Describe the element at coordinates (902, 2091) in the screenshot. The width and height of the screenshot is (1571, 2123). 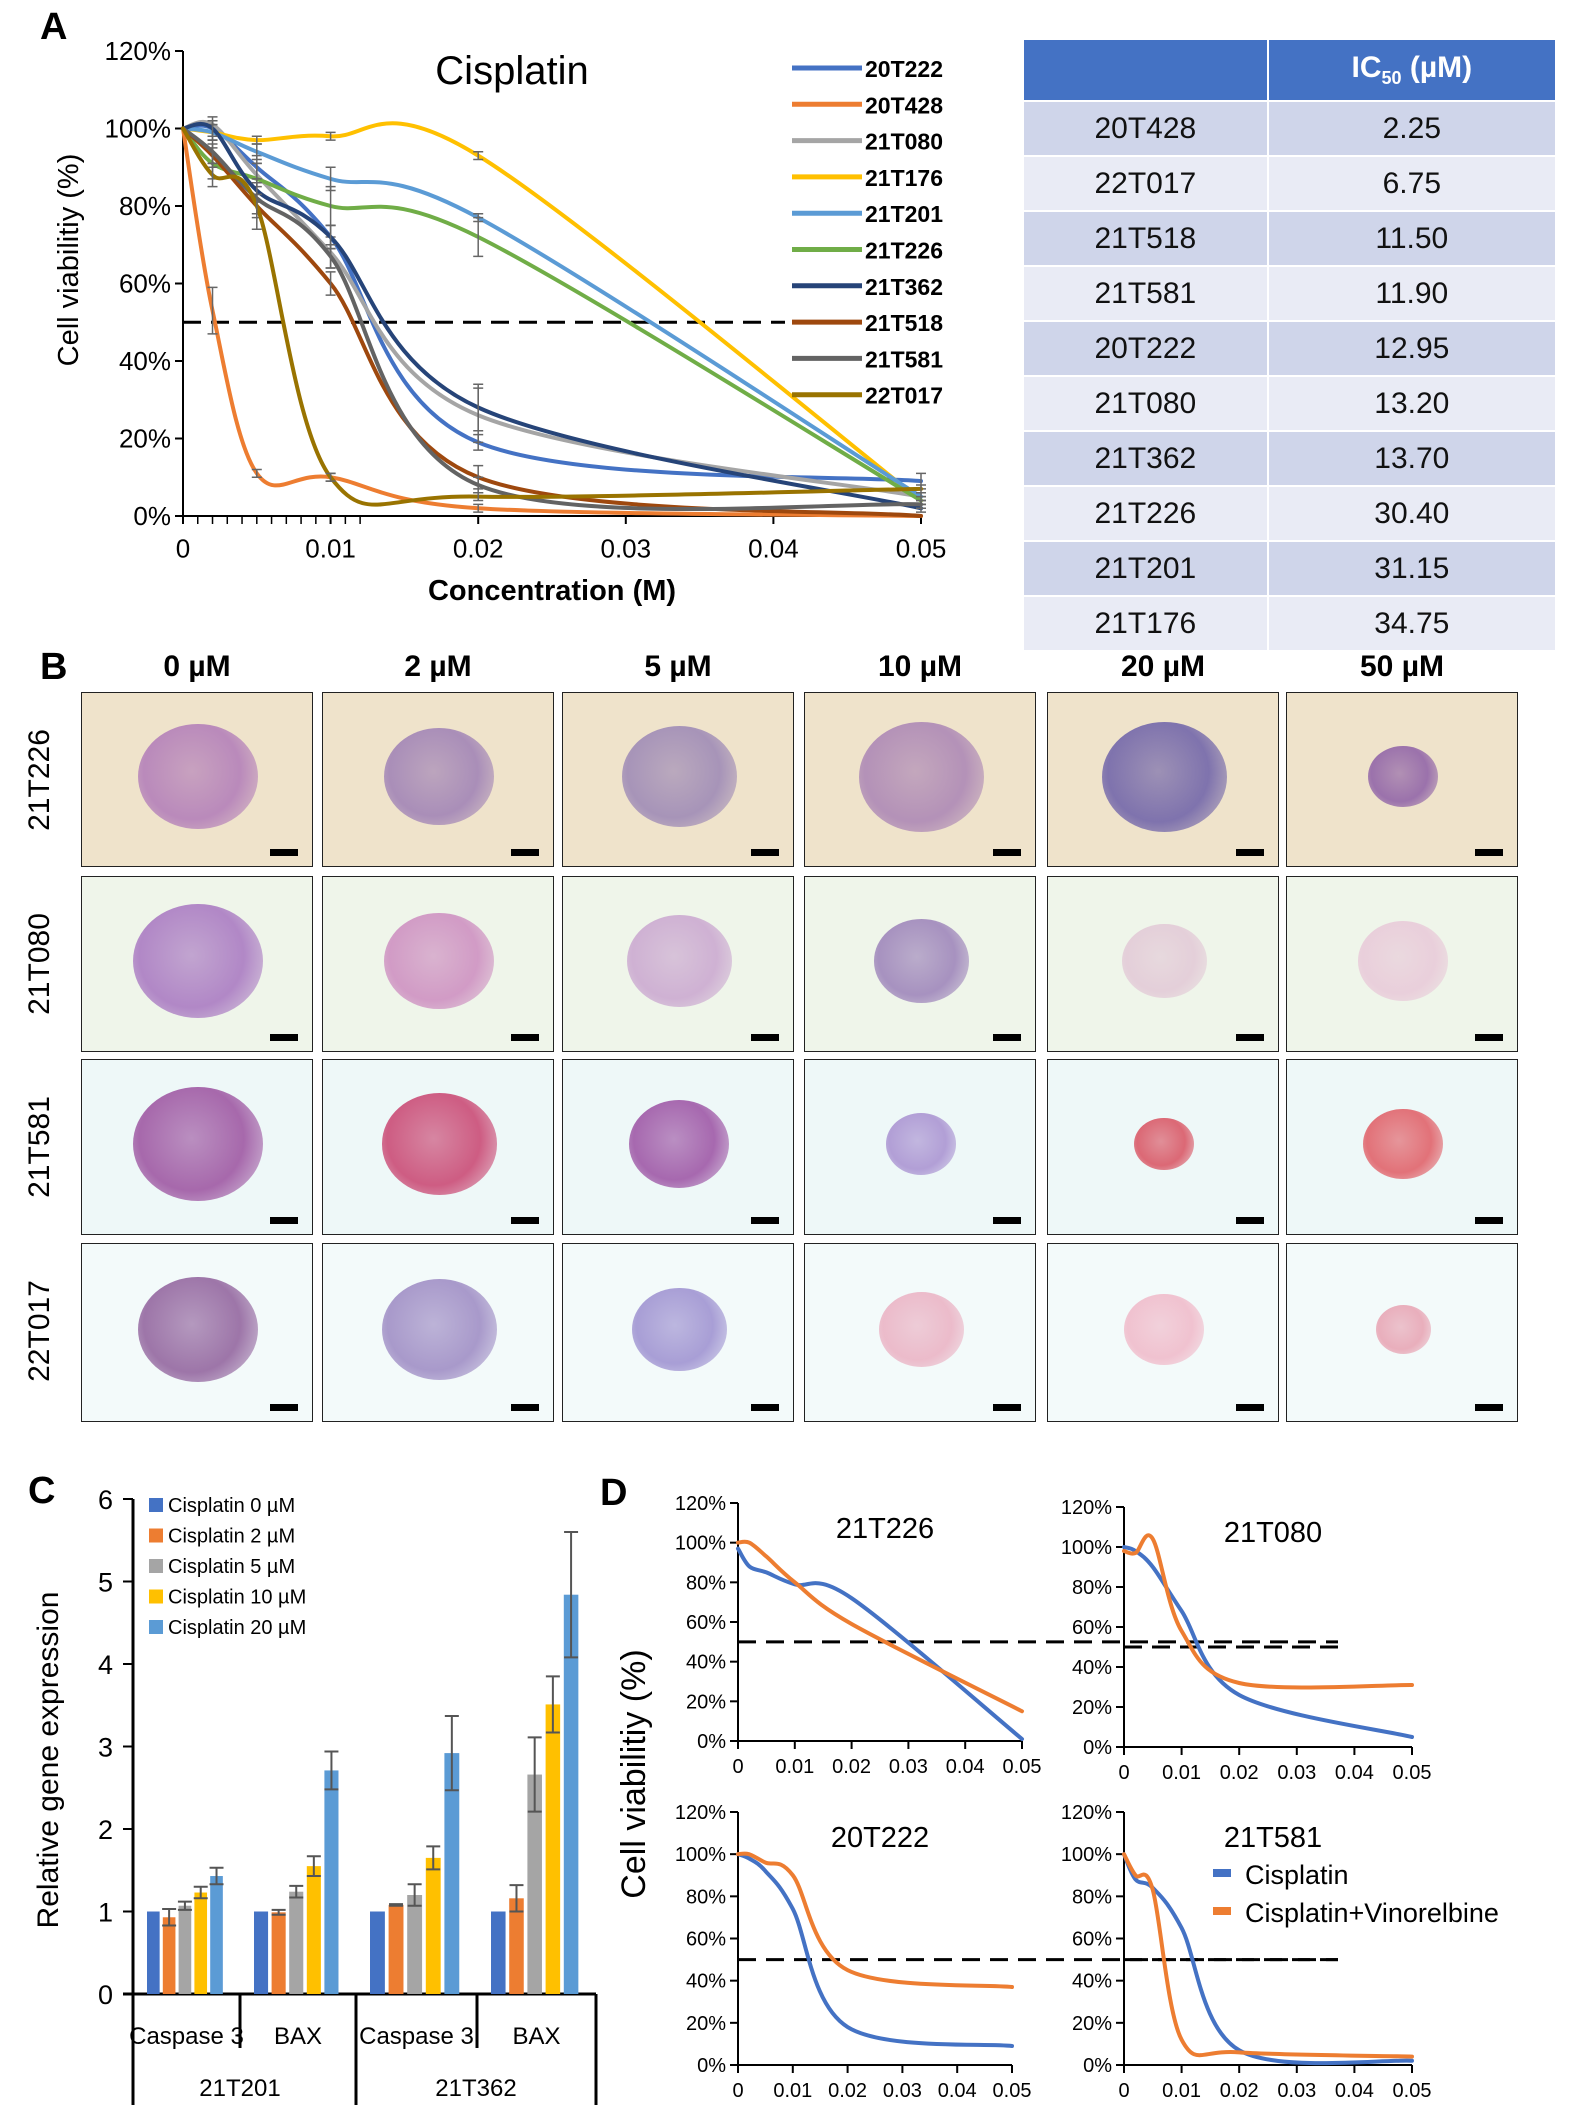
I see `x-tick-label: 0.03` at that location.